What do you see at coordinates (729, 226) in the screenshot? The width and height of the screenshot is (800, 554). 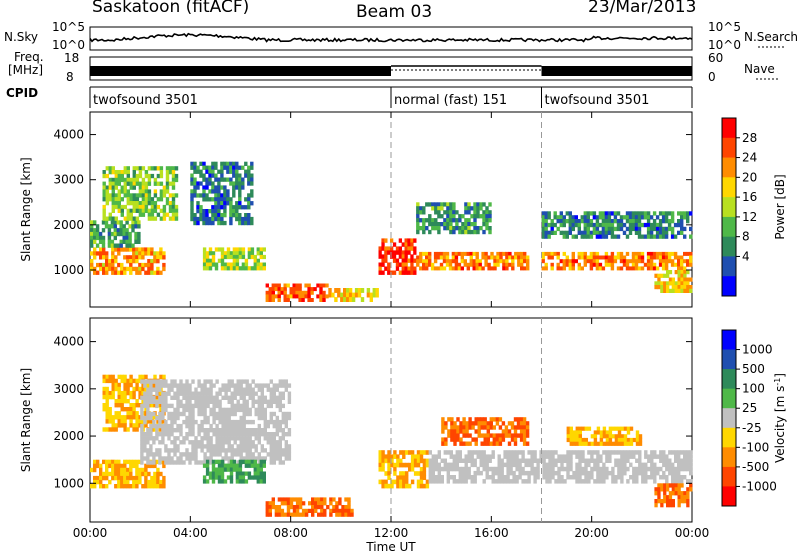 I see `power-colorbar-swatch` at bounding box center [729, 226].